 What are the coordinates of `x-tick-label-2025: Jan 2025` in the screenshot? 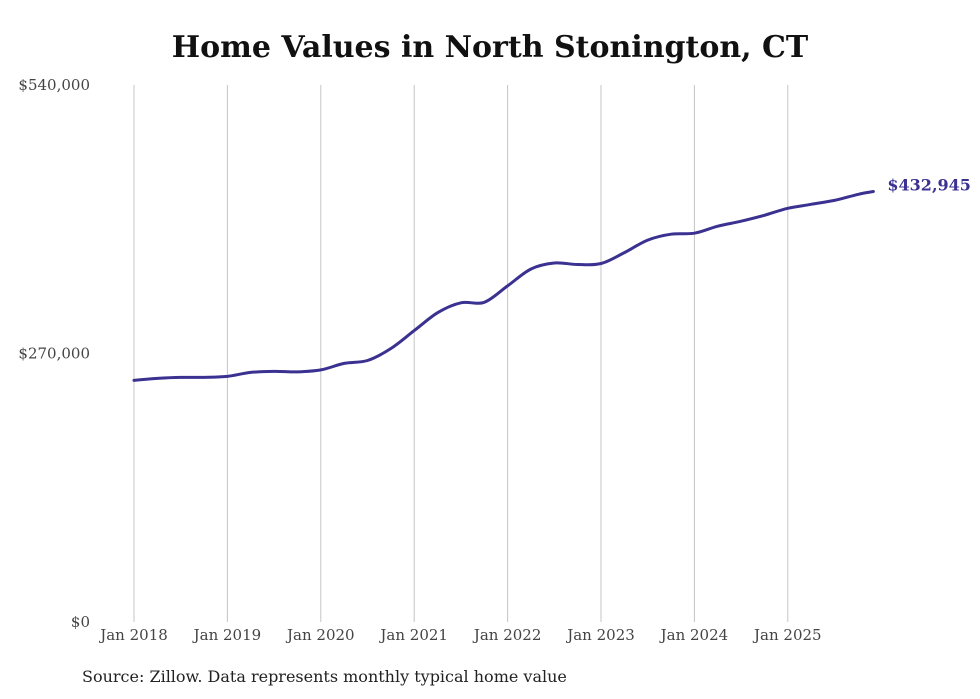 It's located at (787, 635).